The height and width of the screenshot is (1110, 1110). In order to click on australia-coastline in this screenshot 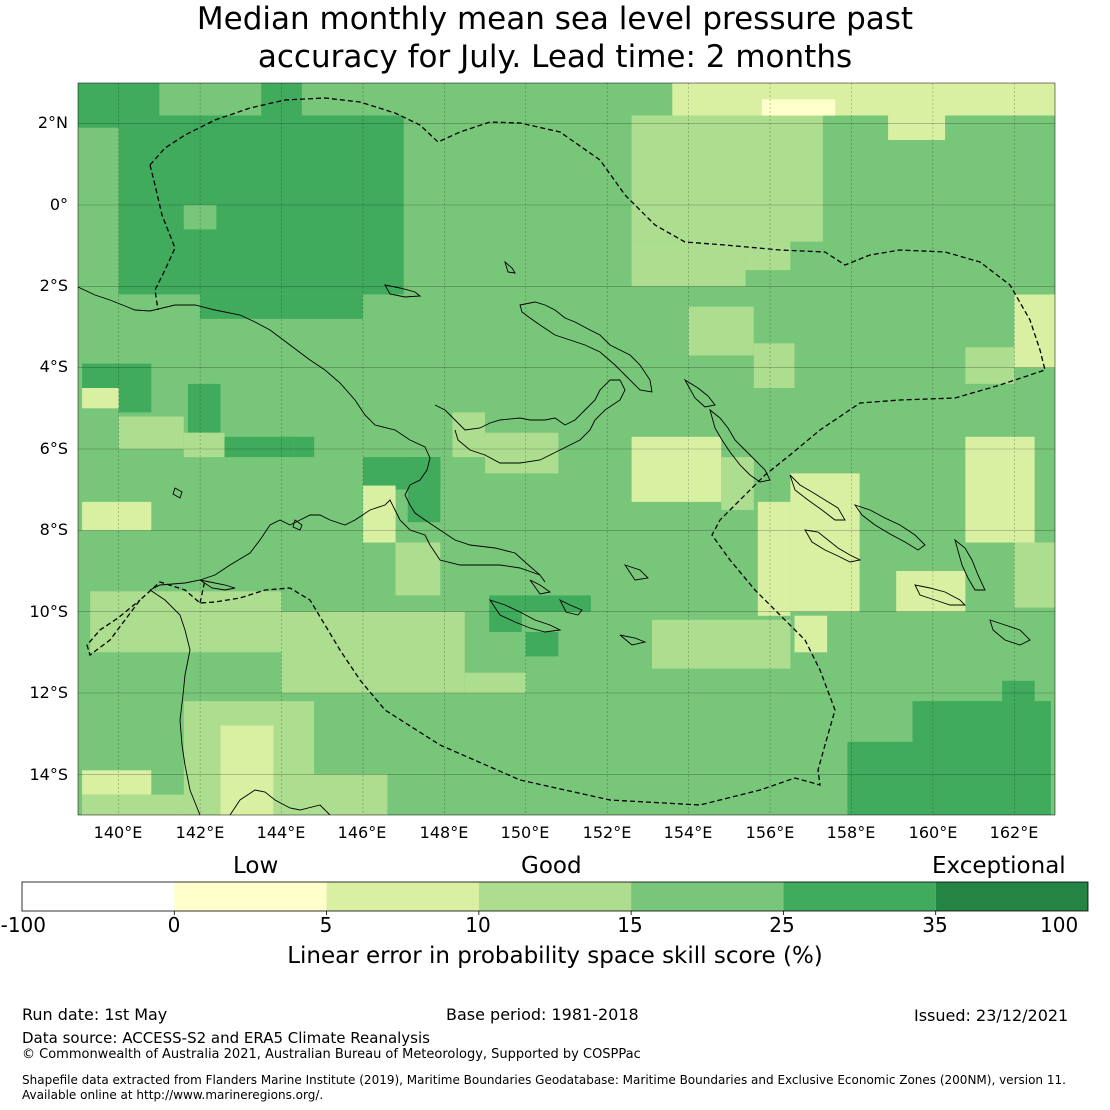, I will do `click(240, 702)`.